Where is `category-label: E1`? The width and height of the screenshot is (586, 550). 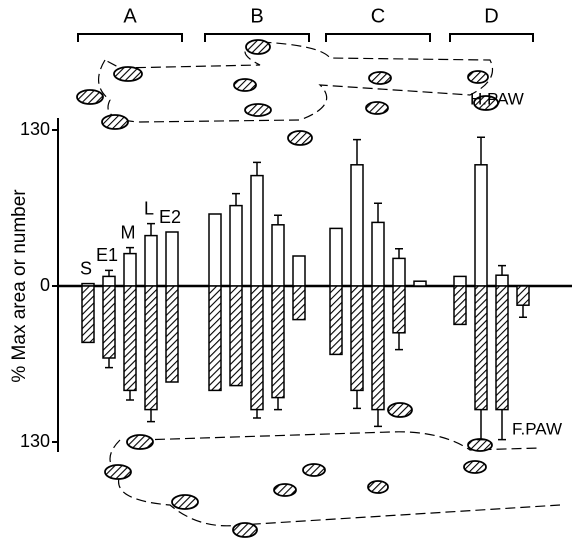 category-label: E1 is located at coordinates (107, 255).